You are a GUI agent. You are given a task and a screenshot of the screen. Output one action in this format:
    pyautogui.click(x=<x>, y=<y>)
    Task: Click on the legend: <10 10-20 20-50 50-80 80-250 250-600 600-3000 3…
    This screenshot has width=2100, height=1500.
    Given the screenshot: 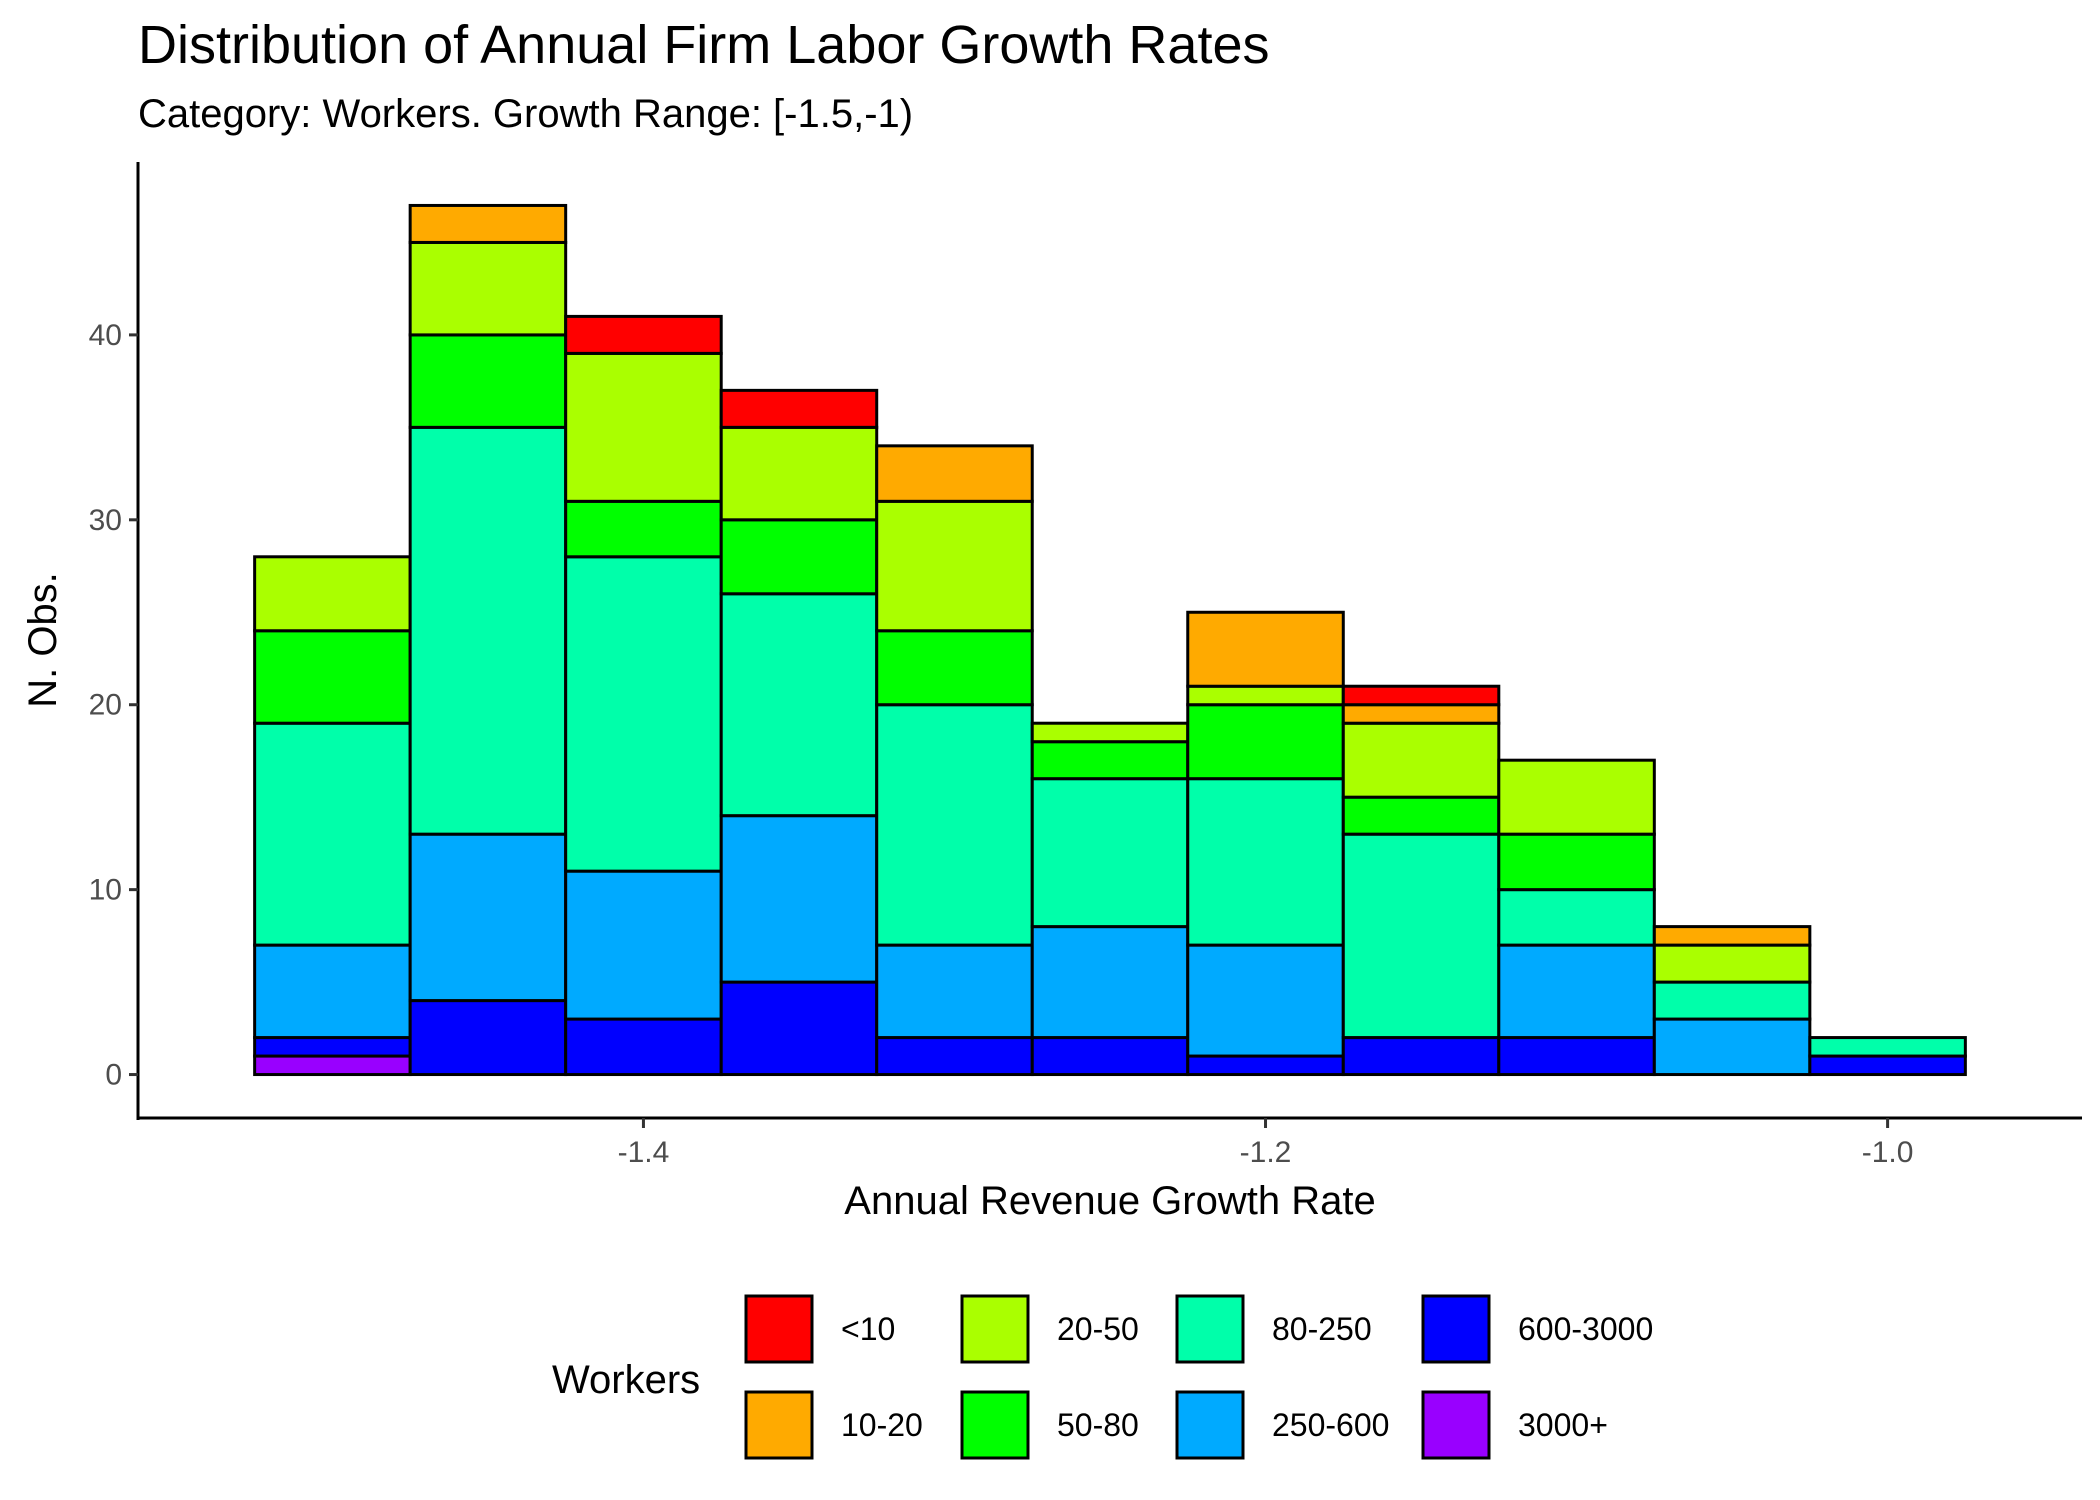 What is the action you would take?
    pyautogui.click(x=1198, y=1377)
    